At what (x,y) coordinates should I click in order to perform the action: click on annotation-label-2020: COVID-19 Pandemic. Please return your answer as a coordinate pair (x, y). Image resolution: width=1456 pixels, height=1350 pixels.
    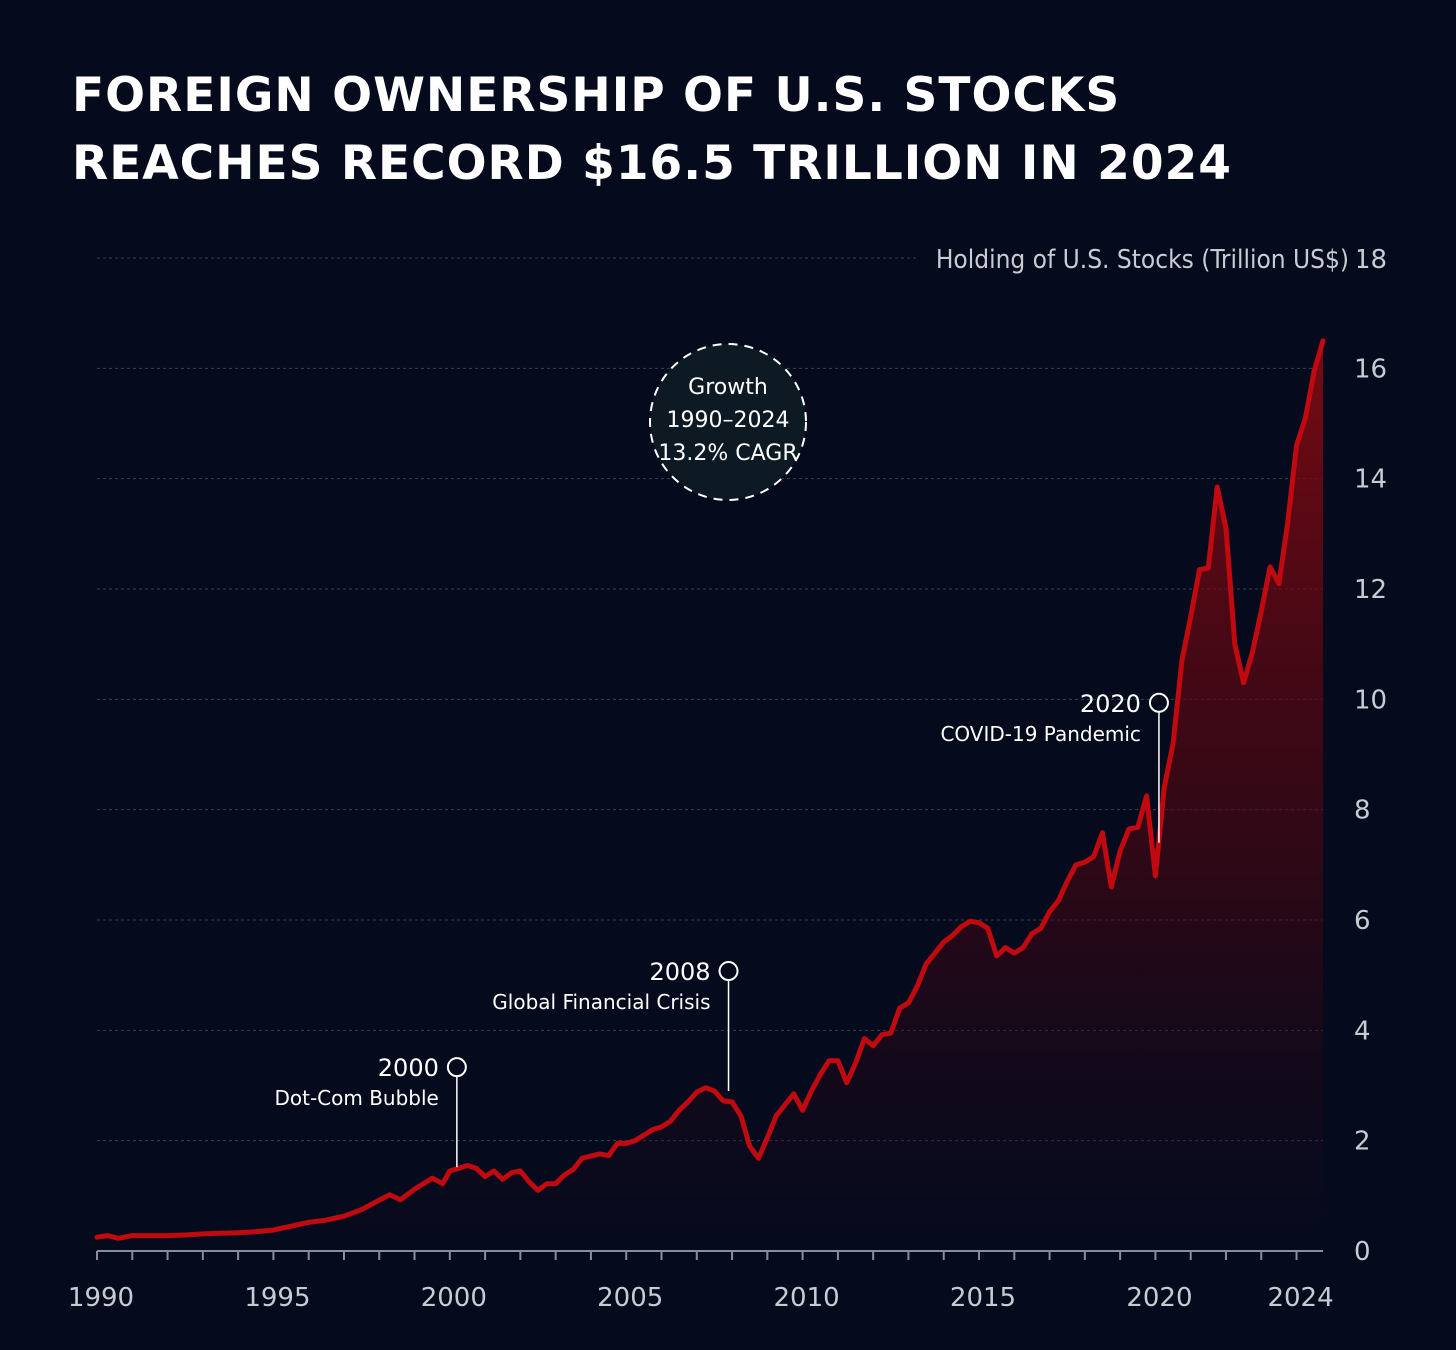
    Looking at the image, I should click on (1040, 734).